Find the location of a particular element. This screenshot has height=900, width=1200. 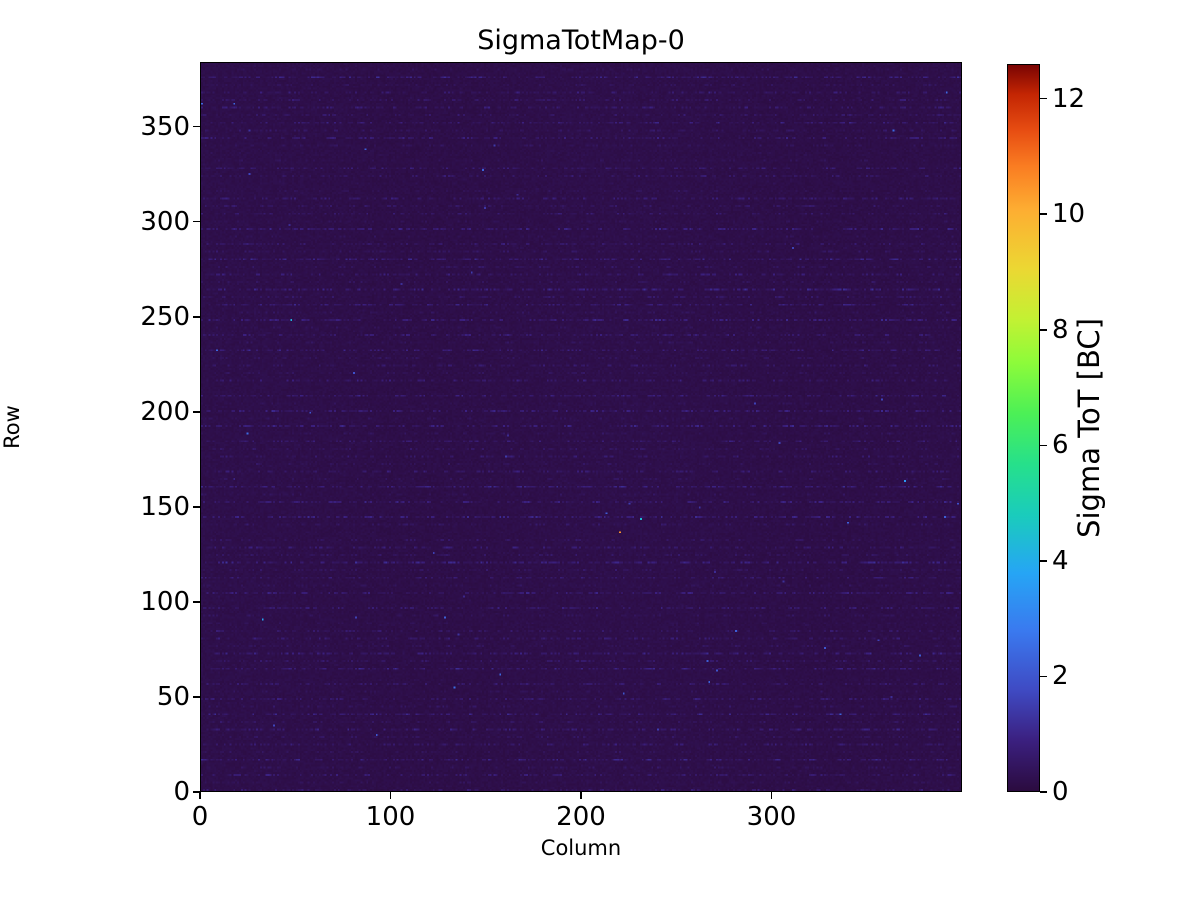

x-tick-label: 300 is located at coordinates (771, 817).